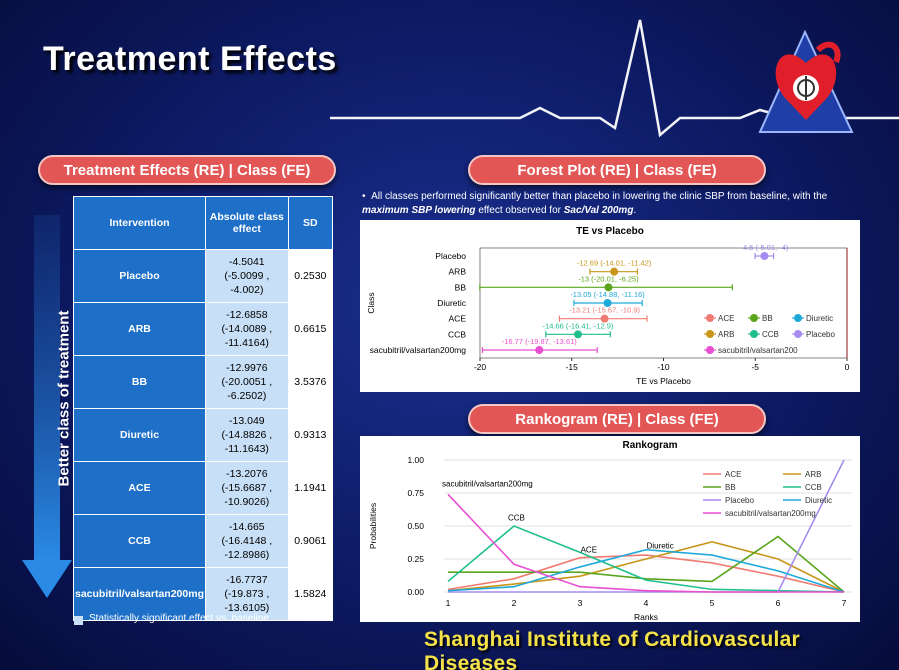 The height and width of the screenshot is (670, 899). What do you see at coordinates (758, 350) in the screenshot?
I see `legend-label: sacubitril/valsartan200` at bounding box center [758, 350].